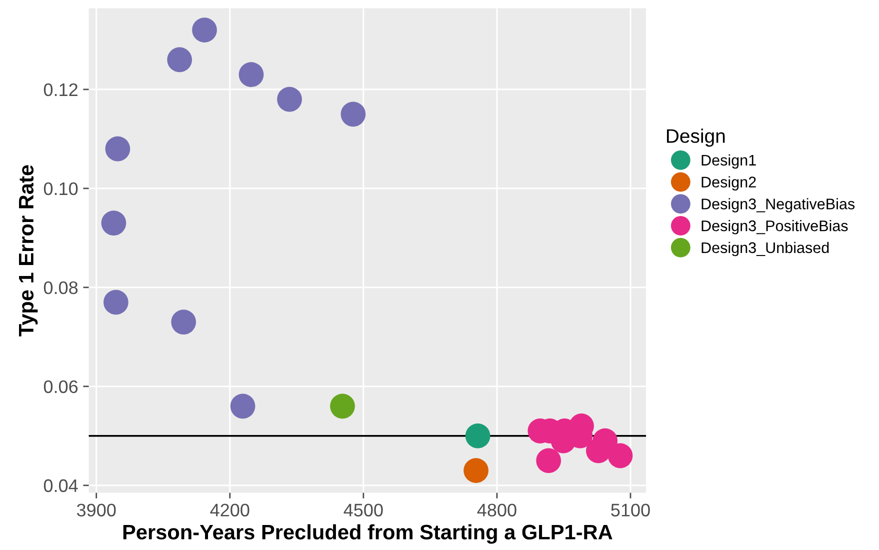  What do you see at coordinates (61, 89) in the screenshot?
I see `y-tick-label: 0.12` at bounding box center [61, 89].